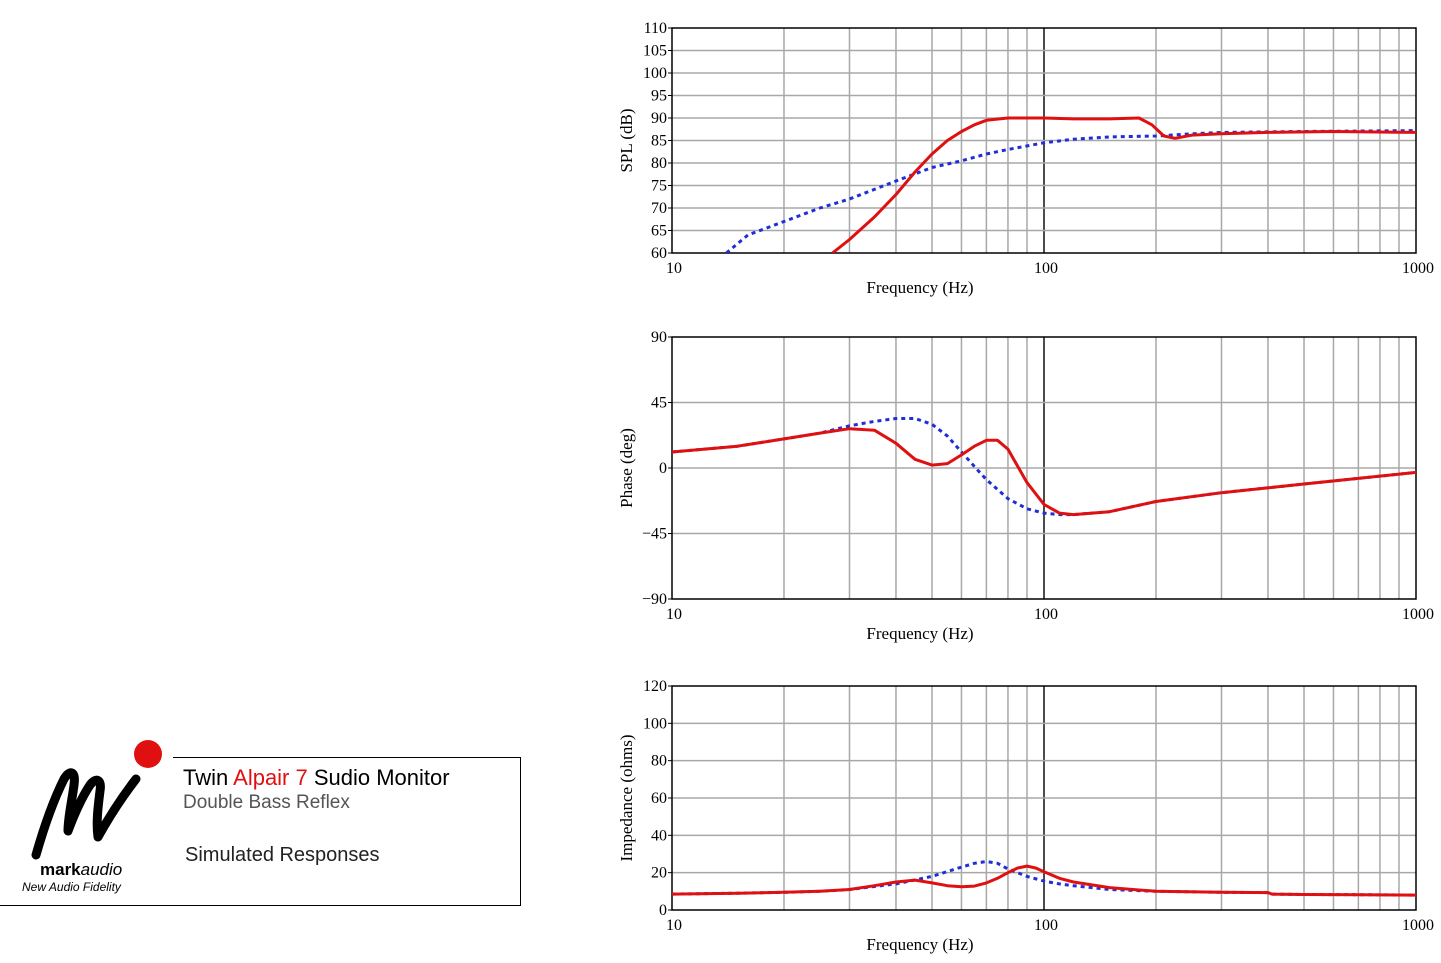  What do you see at coordinates (626, 468) in the screenshot?
I see `y-axis-label: Phase (deg)` at bounding box center [626, 468].